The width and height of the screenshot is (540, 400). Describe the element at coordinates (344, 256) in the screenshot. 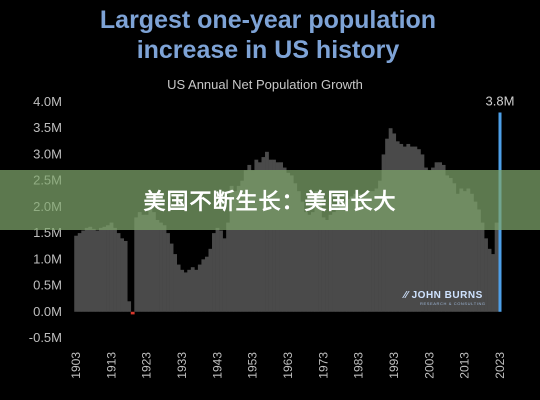

I see `bar-1979` at that location.